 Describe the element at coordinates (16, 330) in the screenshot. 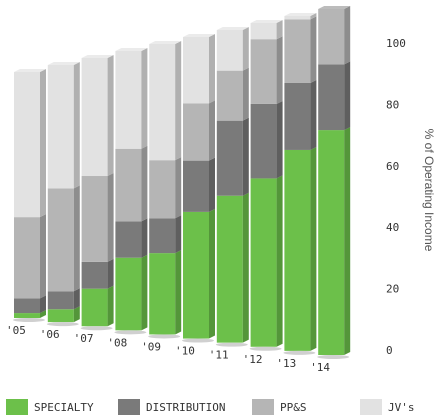

I see `x-tick-label: '05` at that location.